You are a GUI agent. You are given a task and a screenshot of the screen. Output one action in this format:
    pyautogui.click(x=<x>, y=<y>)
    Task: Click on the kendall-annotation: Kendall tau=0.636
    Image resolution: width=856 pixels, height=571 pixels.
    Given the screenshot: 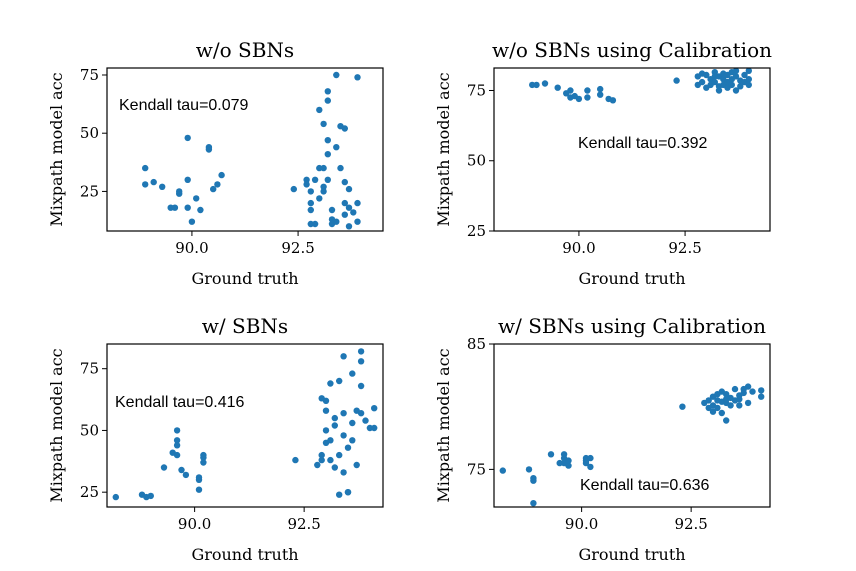 What is the action you would take?
    pyautogui.click(x=645, y=485)
    